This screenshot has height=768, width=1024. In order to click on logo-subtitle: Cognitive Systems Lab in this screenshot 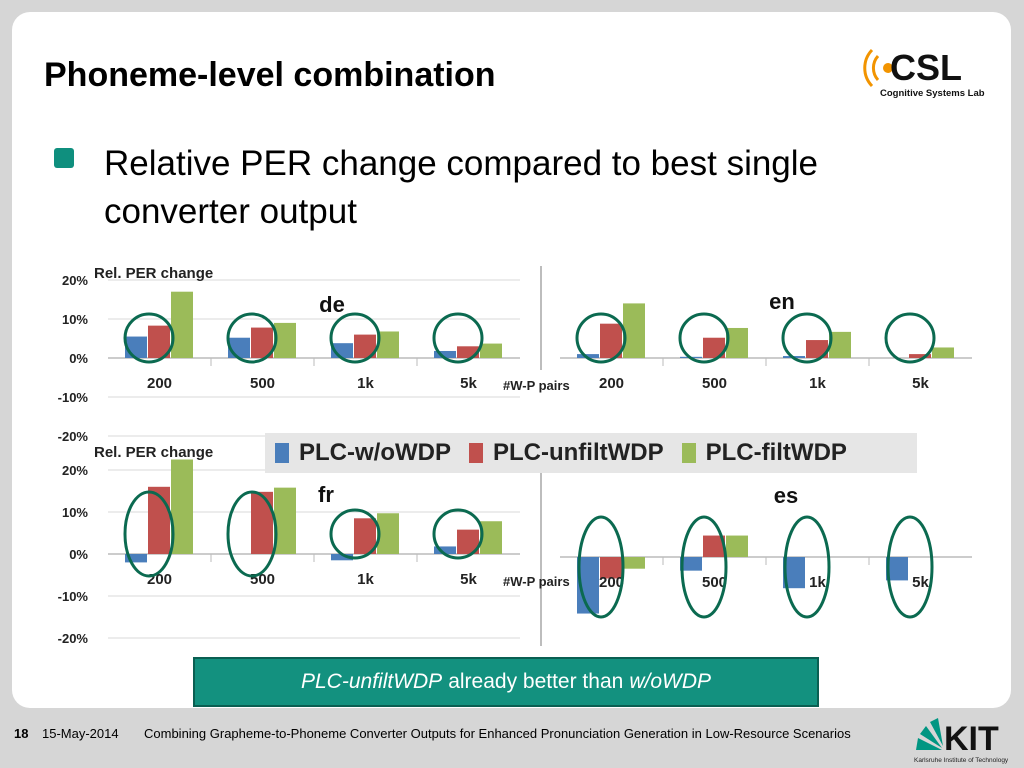, I will do `click(932, 93)`.